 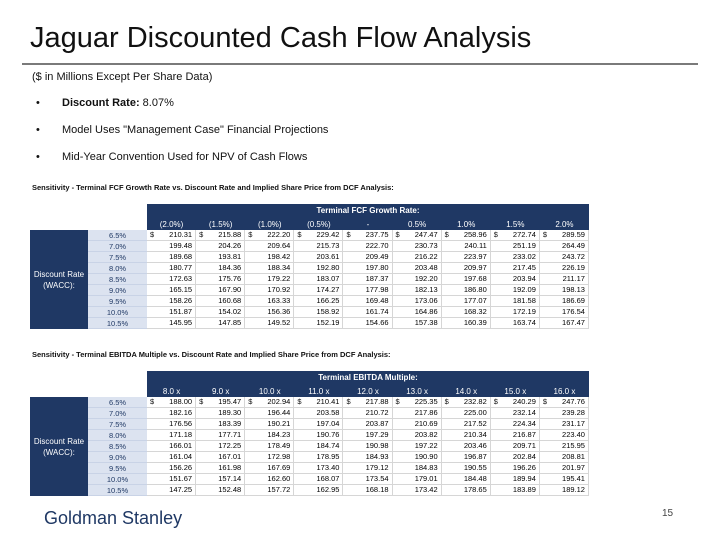 I want to click on value-cell: $222.20, so click(x=270, y=235).